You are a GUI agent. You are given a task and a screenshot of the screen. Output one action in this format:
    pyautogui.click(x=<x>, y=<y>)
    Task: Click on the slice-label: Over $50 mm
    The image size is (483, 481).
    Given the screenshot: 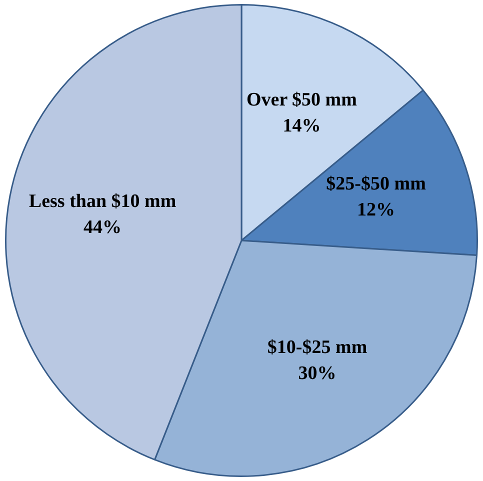 What is the action you would take?
    pyautogui.click(x=302, y=99)
    